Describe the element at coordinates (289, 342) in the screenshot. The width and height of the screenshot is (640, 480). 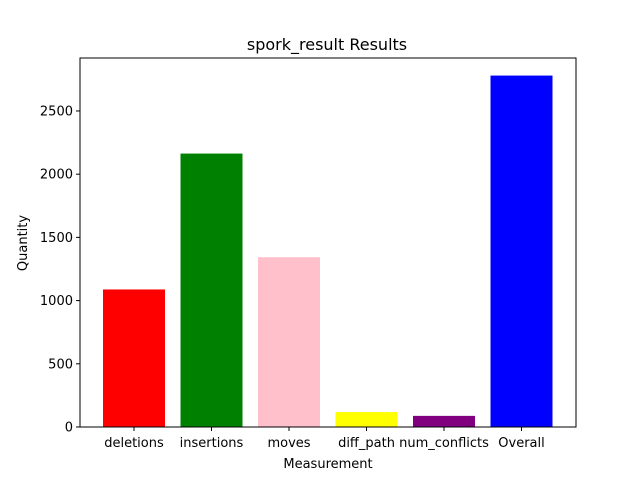
I see `bar-moves` at that location.